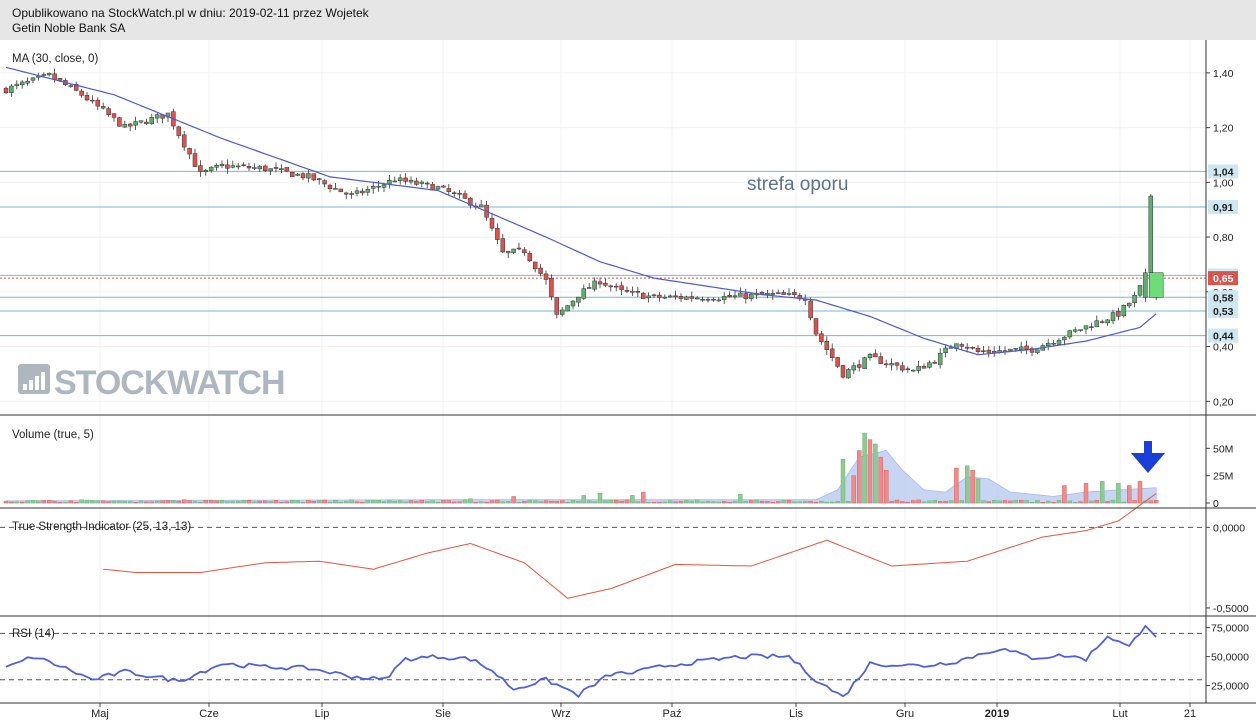 This screenshot has width=1256, height=720. What do you see at coordinates (905, 714) in the screenshot?
I see `time-axis-label: Gru` at bounding box center [905, 714].